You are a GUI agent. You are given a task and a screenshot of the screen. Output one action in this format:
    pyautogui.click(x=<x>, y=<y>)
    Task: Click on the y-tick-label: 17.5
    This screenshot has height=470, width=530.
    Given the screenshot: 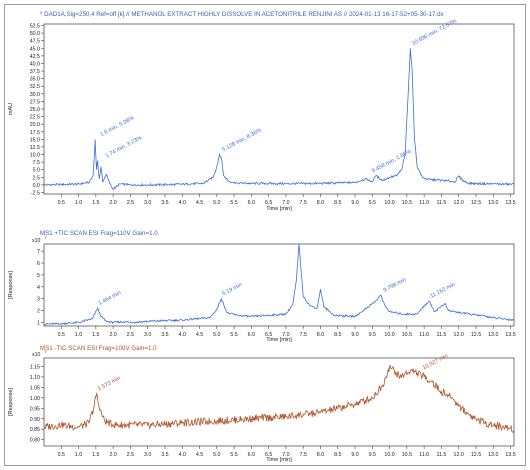 What is the action you would take?
    pyautogui.click(x=35, y=133)
    